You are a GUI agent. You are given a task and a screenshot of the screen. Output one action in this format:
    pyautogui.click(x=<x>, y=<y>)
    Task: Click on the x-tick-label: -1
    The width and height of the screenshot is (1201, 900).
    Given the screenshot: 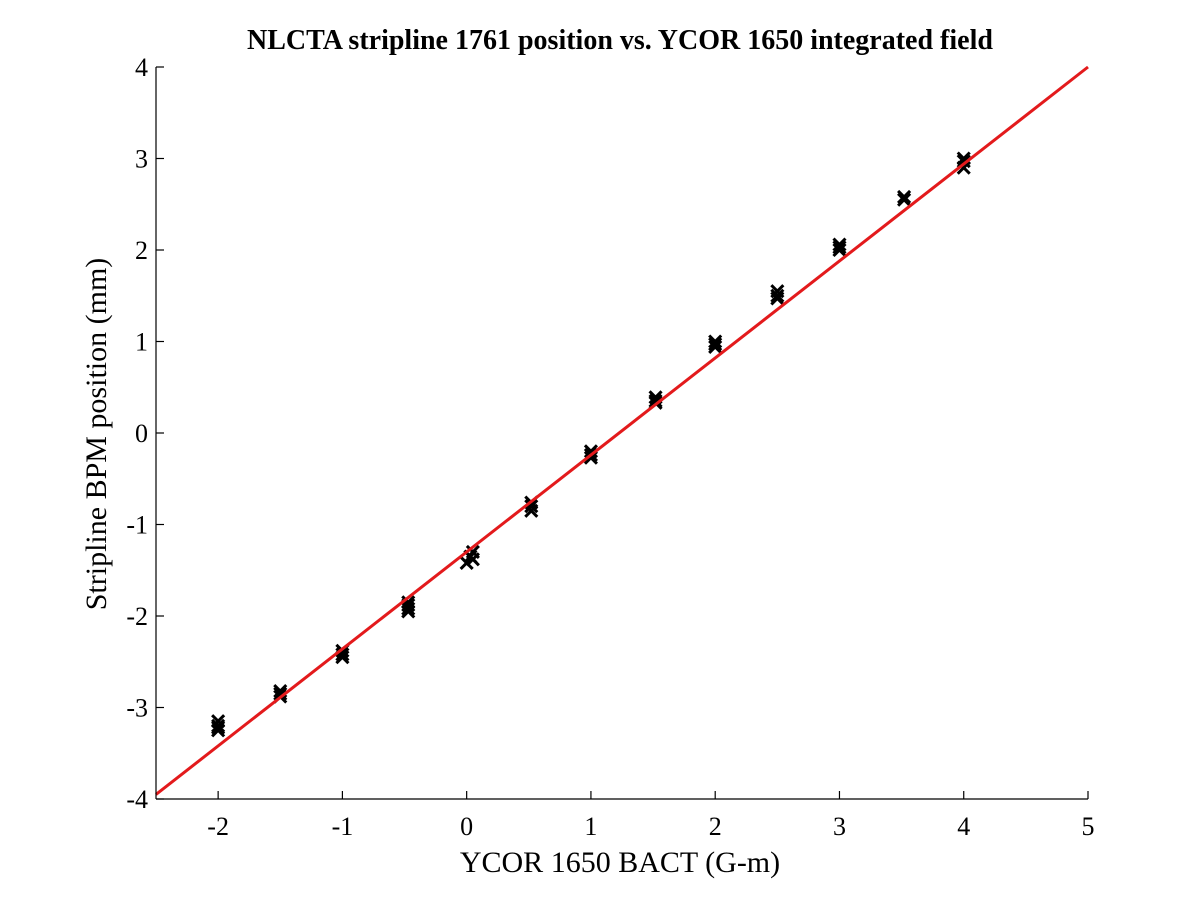 What is the action you would take?
    pyautogui.click(x=343, y=826)
    